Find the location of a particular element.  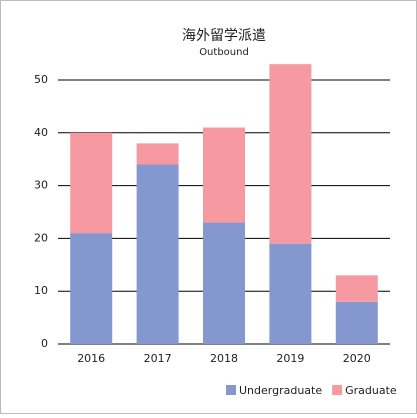

x-tick-label: 2016 is located at coordinates (91, 358).